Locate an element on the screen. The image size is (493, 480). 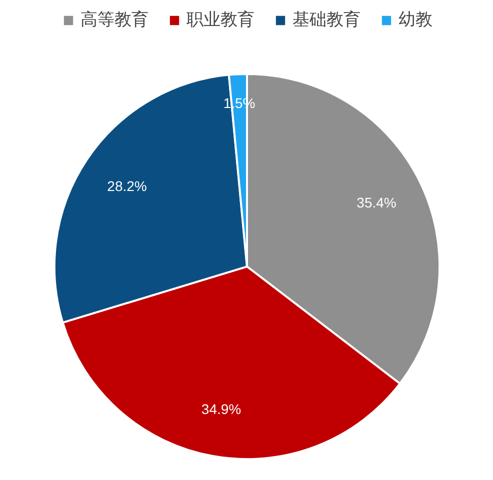
legend-label: 职业教育 is located at coordinates (220, 20).